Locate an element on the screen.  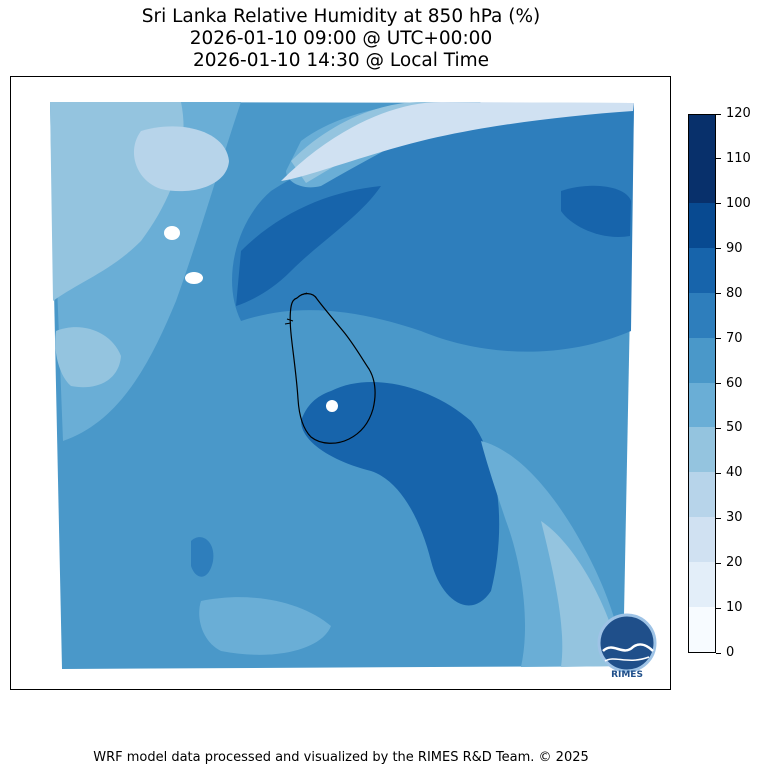
rimes-logo-wave is located at coordinates (628, 647).